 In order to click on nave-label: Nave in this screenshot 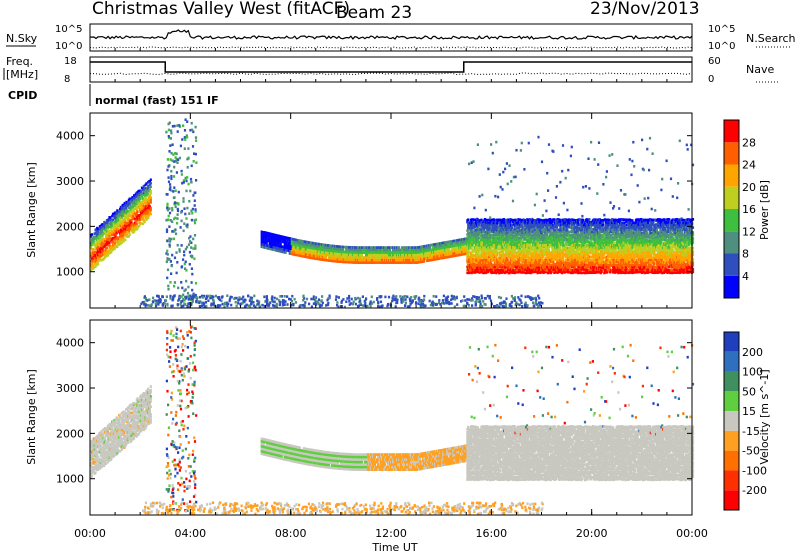, I will do `click(760, 69)`.